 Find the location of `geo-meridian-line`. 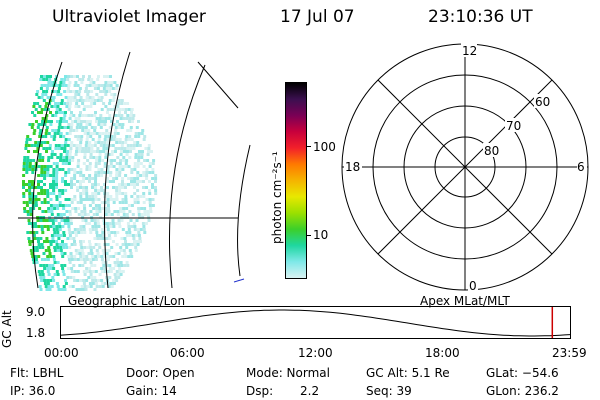

geo-meridian-line is located at coordinates (47, 175).